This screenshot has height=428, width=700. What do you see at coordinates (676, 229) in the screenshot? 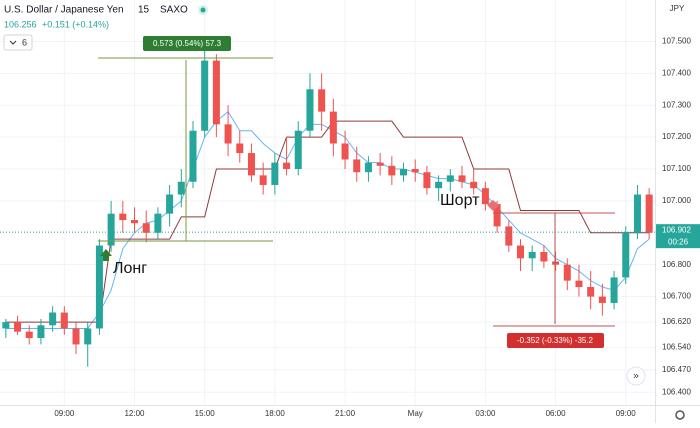
I see `last-price-label: 106.902` at bounding box center [676, 229].